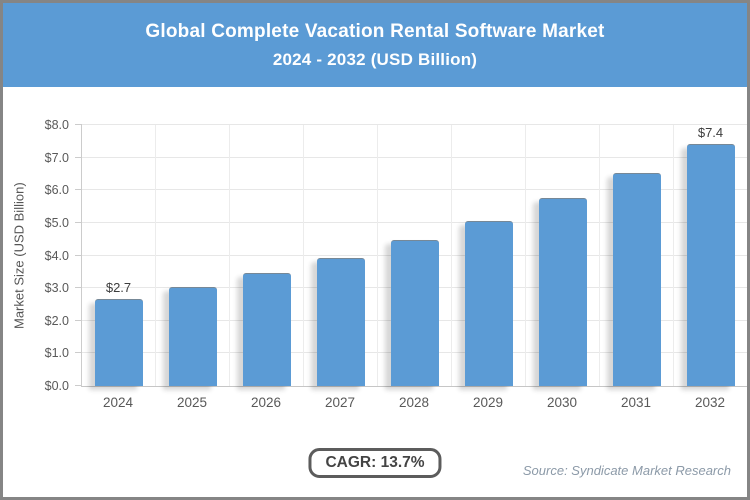 The width and height of the screenshot is (750, 500). What do you see at coordinates (710, 132) in the screenshot?
I see `bar-value-label: $7.4` at bounding box center [710, 132].